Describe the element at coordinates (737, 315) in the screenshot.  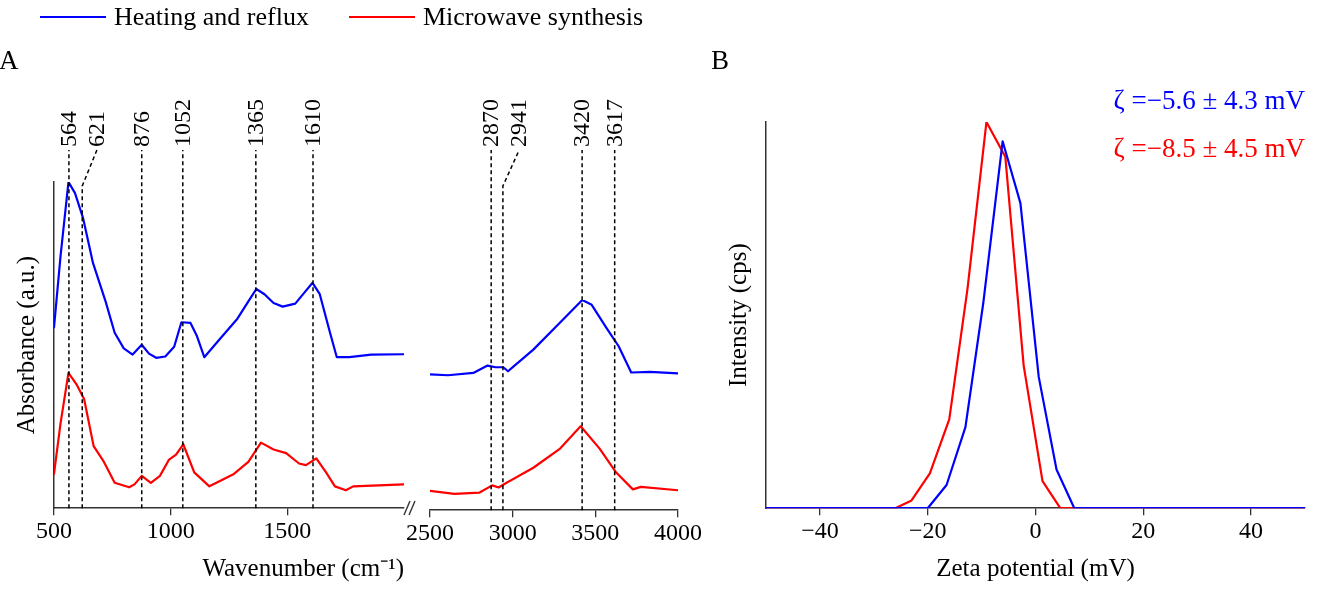
I see `y-axis-title: Intensity (cps)` at that location.